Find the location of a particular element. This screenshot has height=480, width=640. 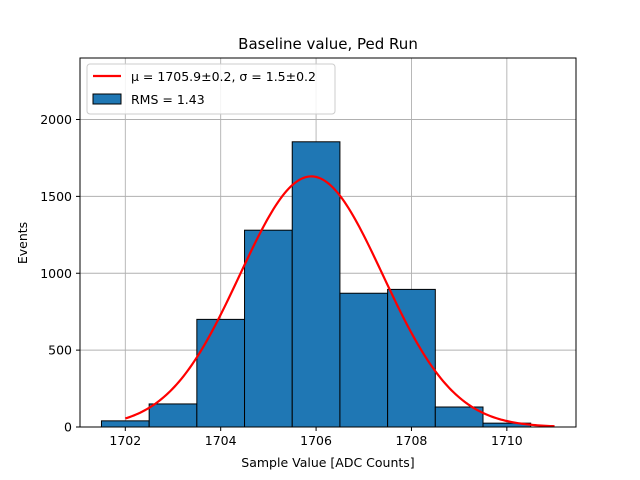

y-tick-label: 0 is located at coordinates (68, 427).